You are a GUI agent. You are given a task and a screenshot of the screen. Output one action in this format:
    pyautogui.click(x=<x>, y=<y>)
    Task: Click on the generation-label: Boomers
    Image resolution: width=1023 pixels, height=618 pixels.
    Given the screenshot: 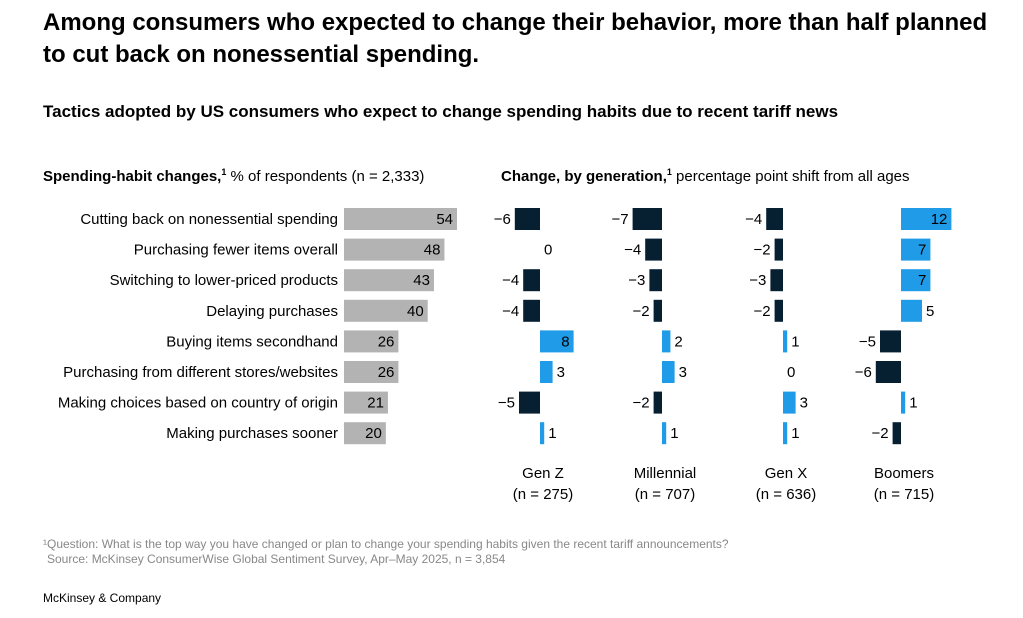 What is the action you would take?
    pyautogui.click(x=904, y=473)
    